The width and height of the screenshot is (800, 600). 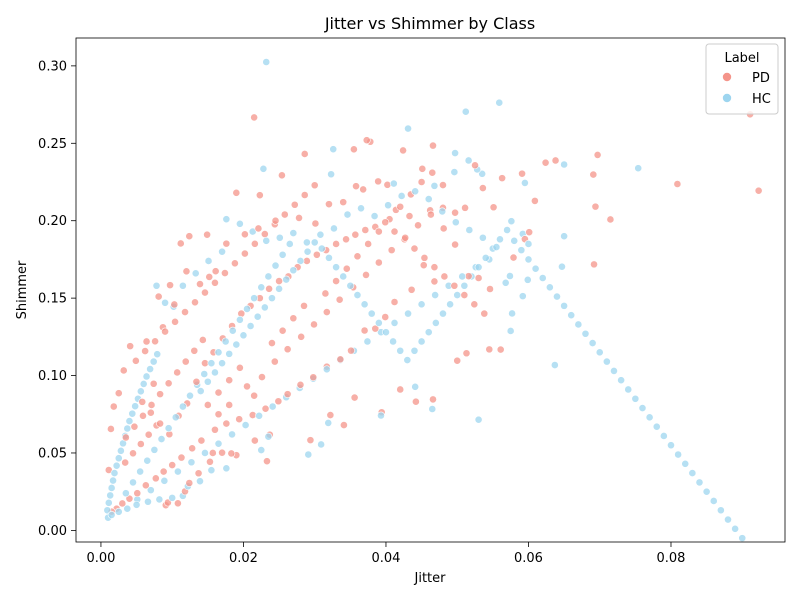 I want to click on chart-title: Jitter vs Shimmer by Class, so click(x=429, y=23).